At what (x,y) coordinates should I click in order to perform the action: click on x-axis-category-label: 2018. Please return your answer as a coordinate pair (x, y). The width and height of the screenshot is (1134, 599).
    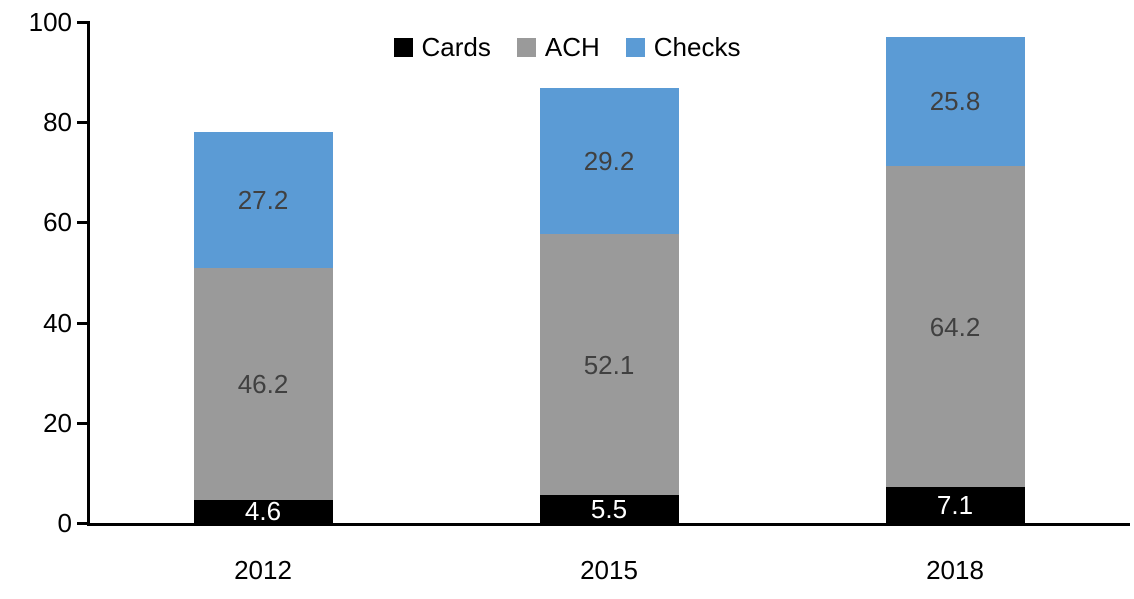
    Looking at the image, I should click on (955, 570).